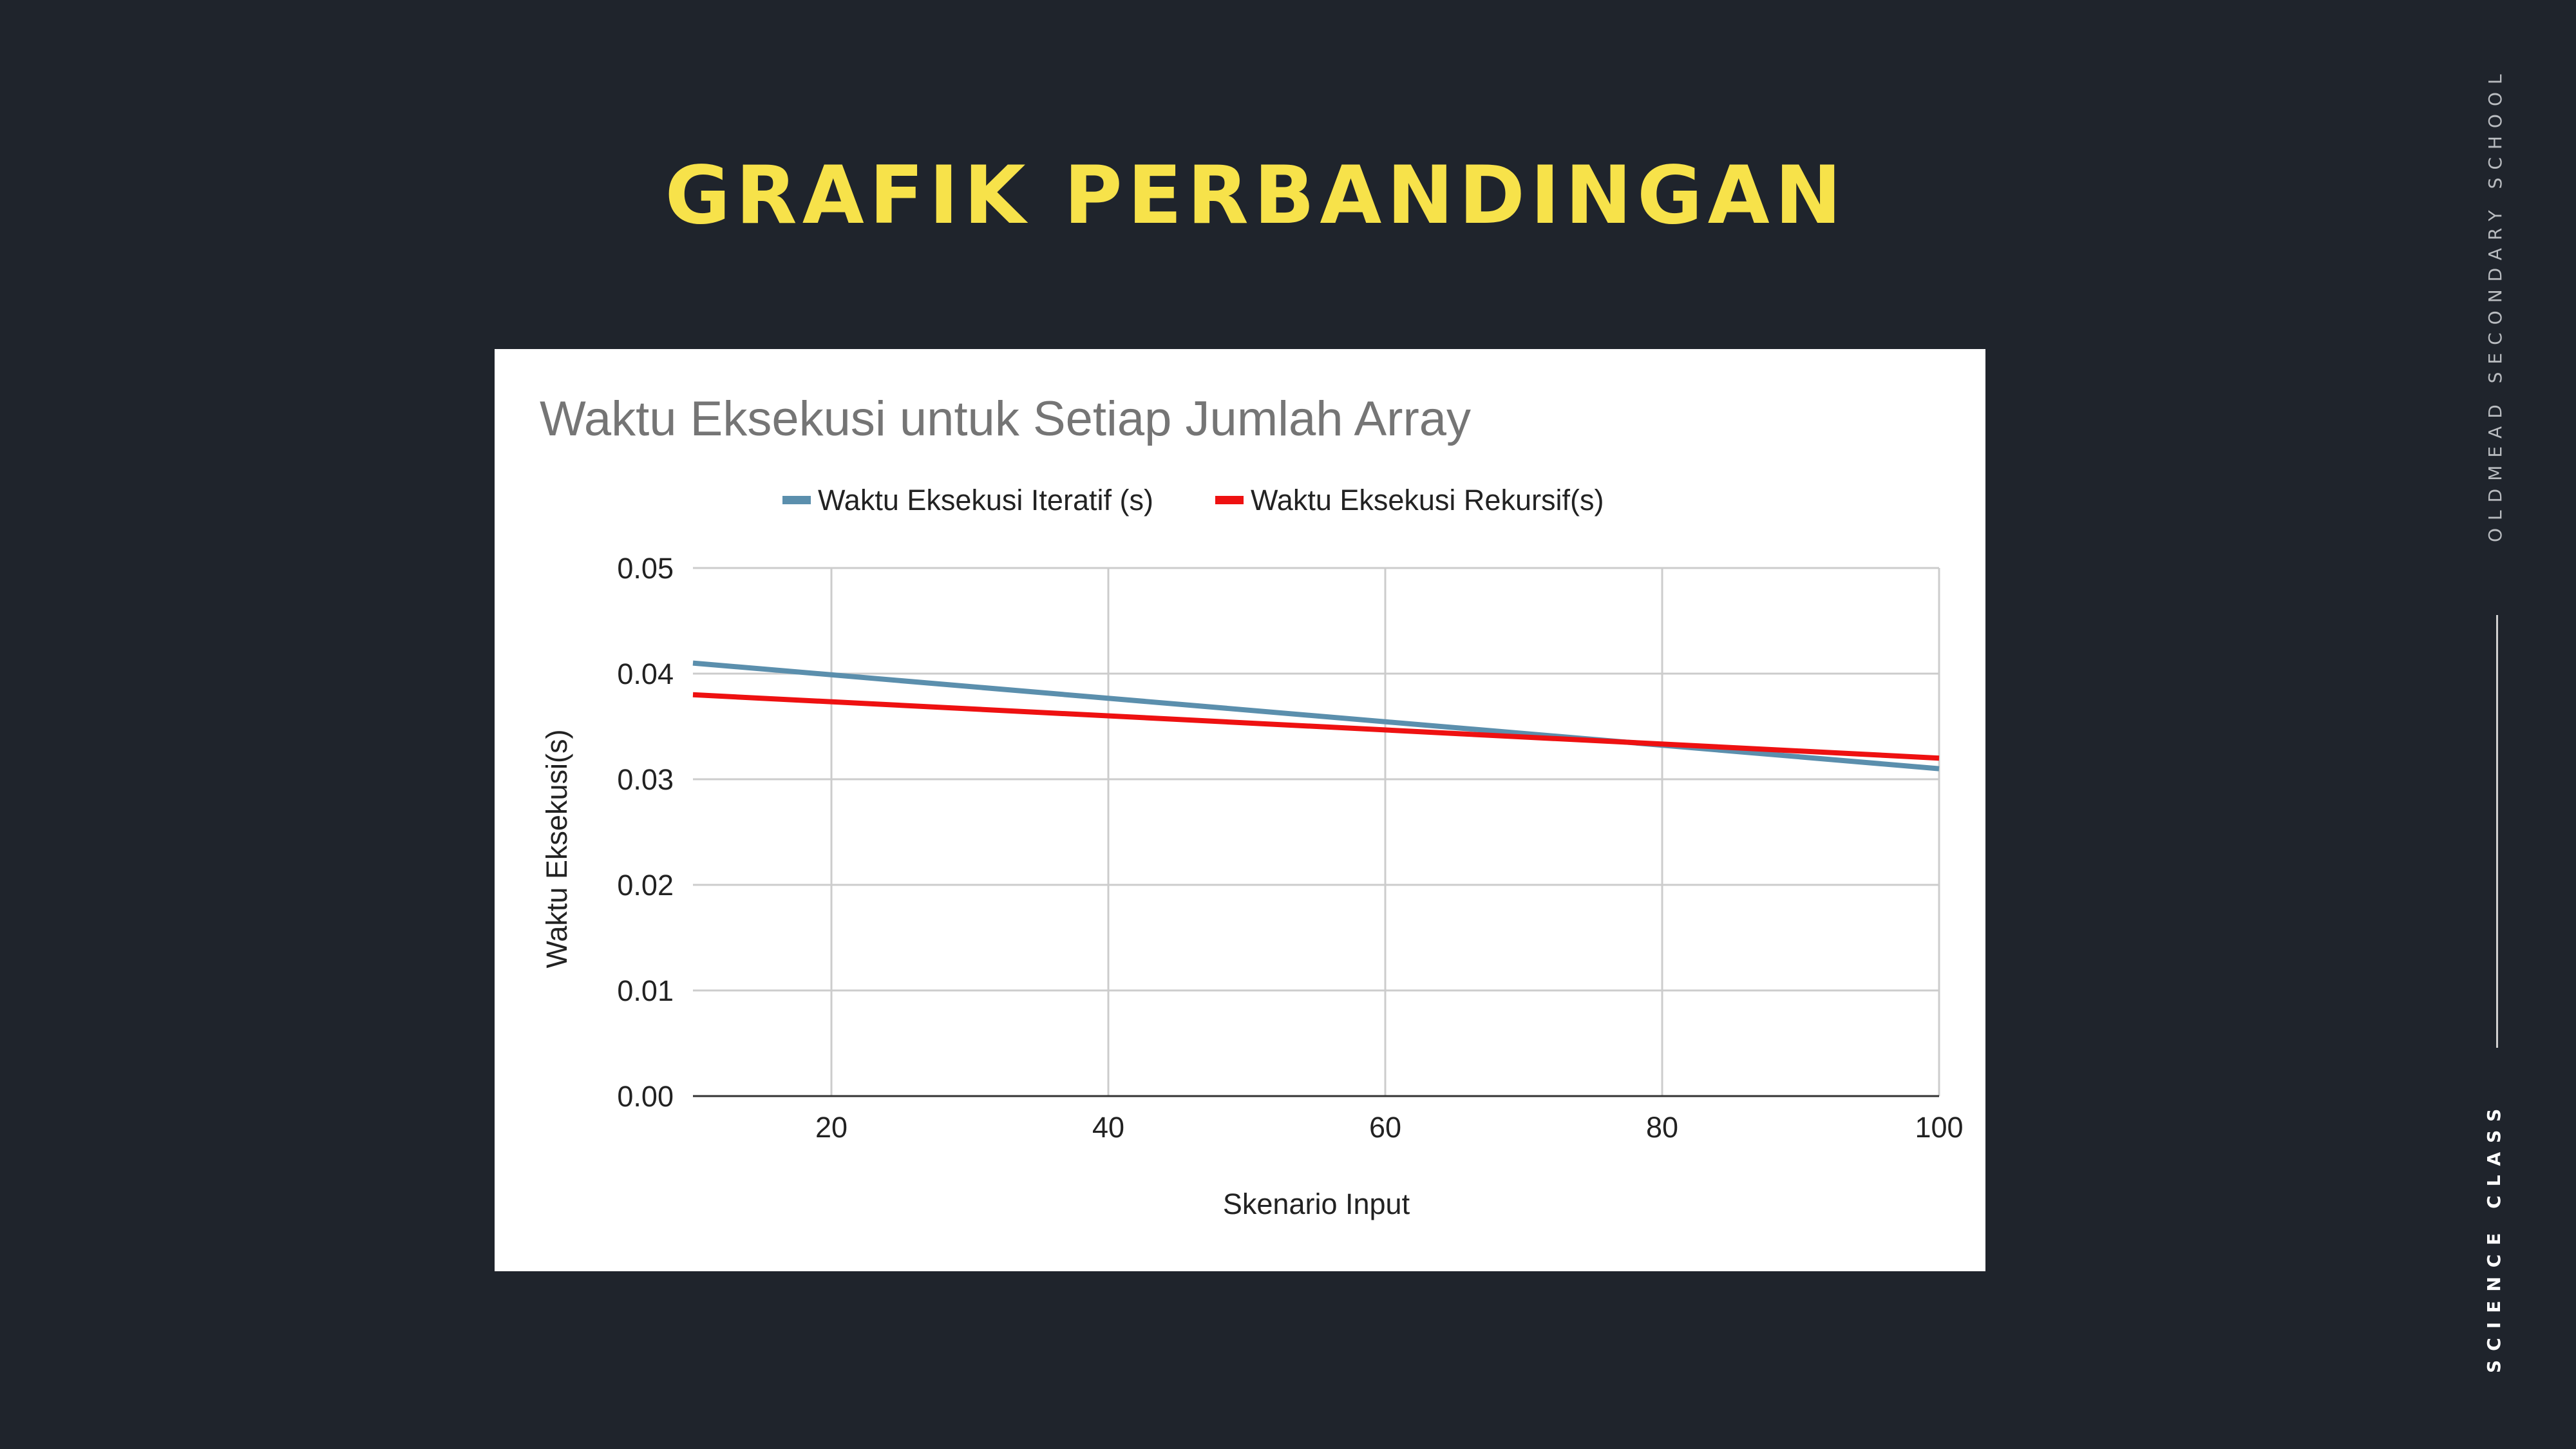 This screenshot has height=1449, width=2576. What do you see at coordinates (645, 990) in the screenshot?
I see `y-tick-label: 0.01` at bounding box center [645, 990].